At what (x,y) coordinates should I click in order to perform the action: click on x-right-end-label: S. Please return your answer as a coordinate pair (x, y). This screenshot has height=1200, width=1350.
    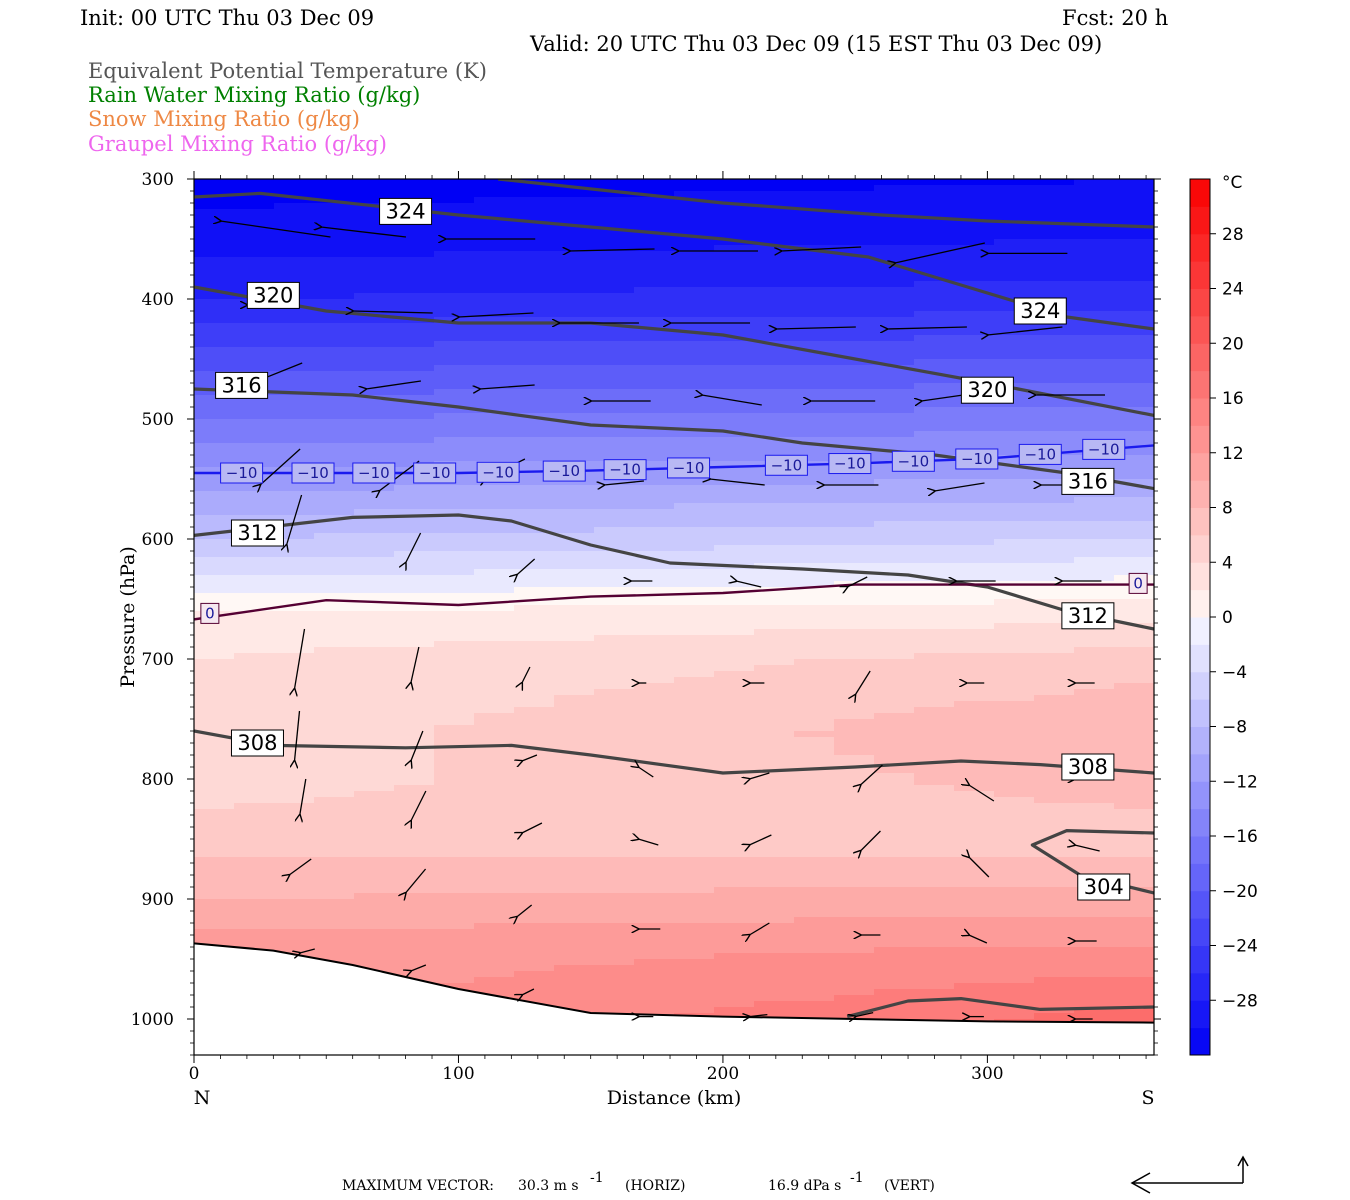
    Looking at the image, I should click on (1147, 1098).